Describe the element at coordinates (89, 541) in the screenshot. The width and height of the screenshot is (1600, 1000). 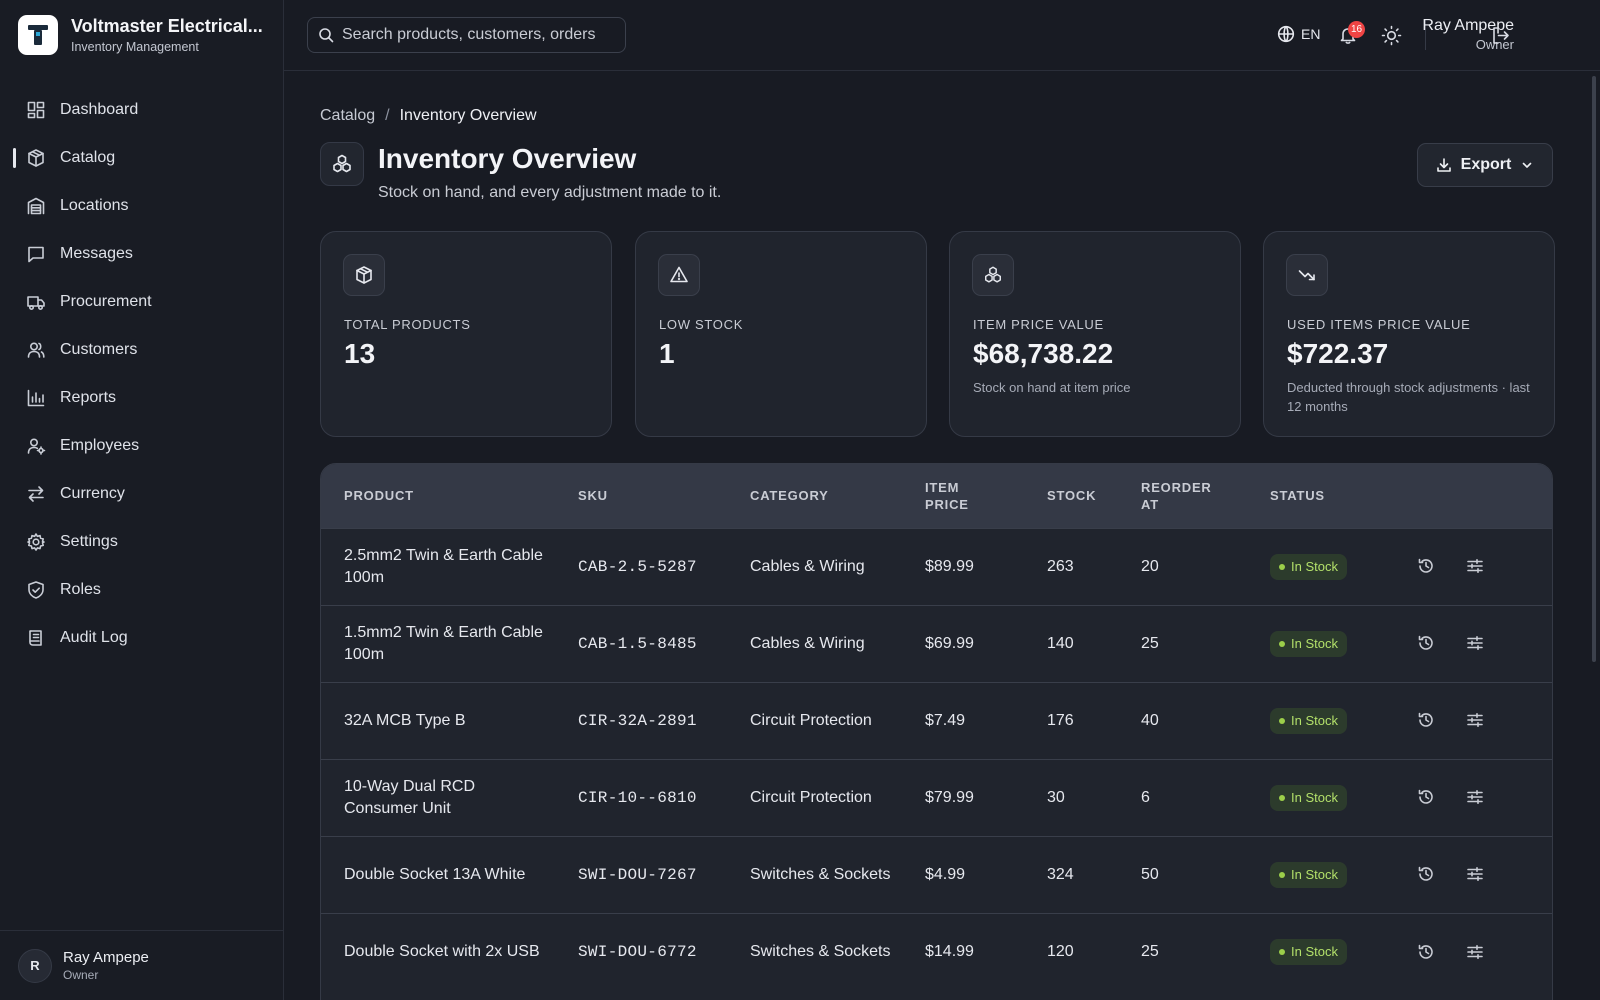
I see `sidebar-item-label: Settings` at that location.